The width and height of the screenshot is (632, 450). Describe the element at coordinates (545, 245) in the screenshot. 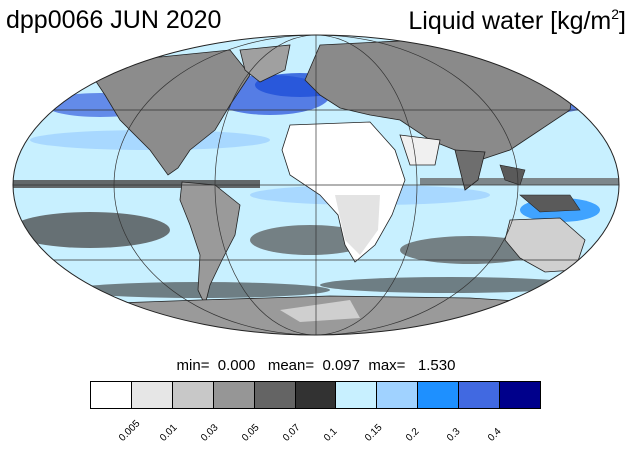

I see `land-australia` at that location.